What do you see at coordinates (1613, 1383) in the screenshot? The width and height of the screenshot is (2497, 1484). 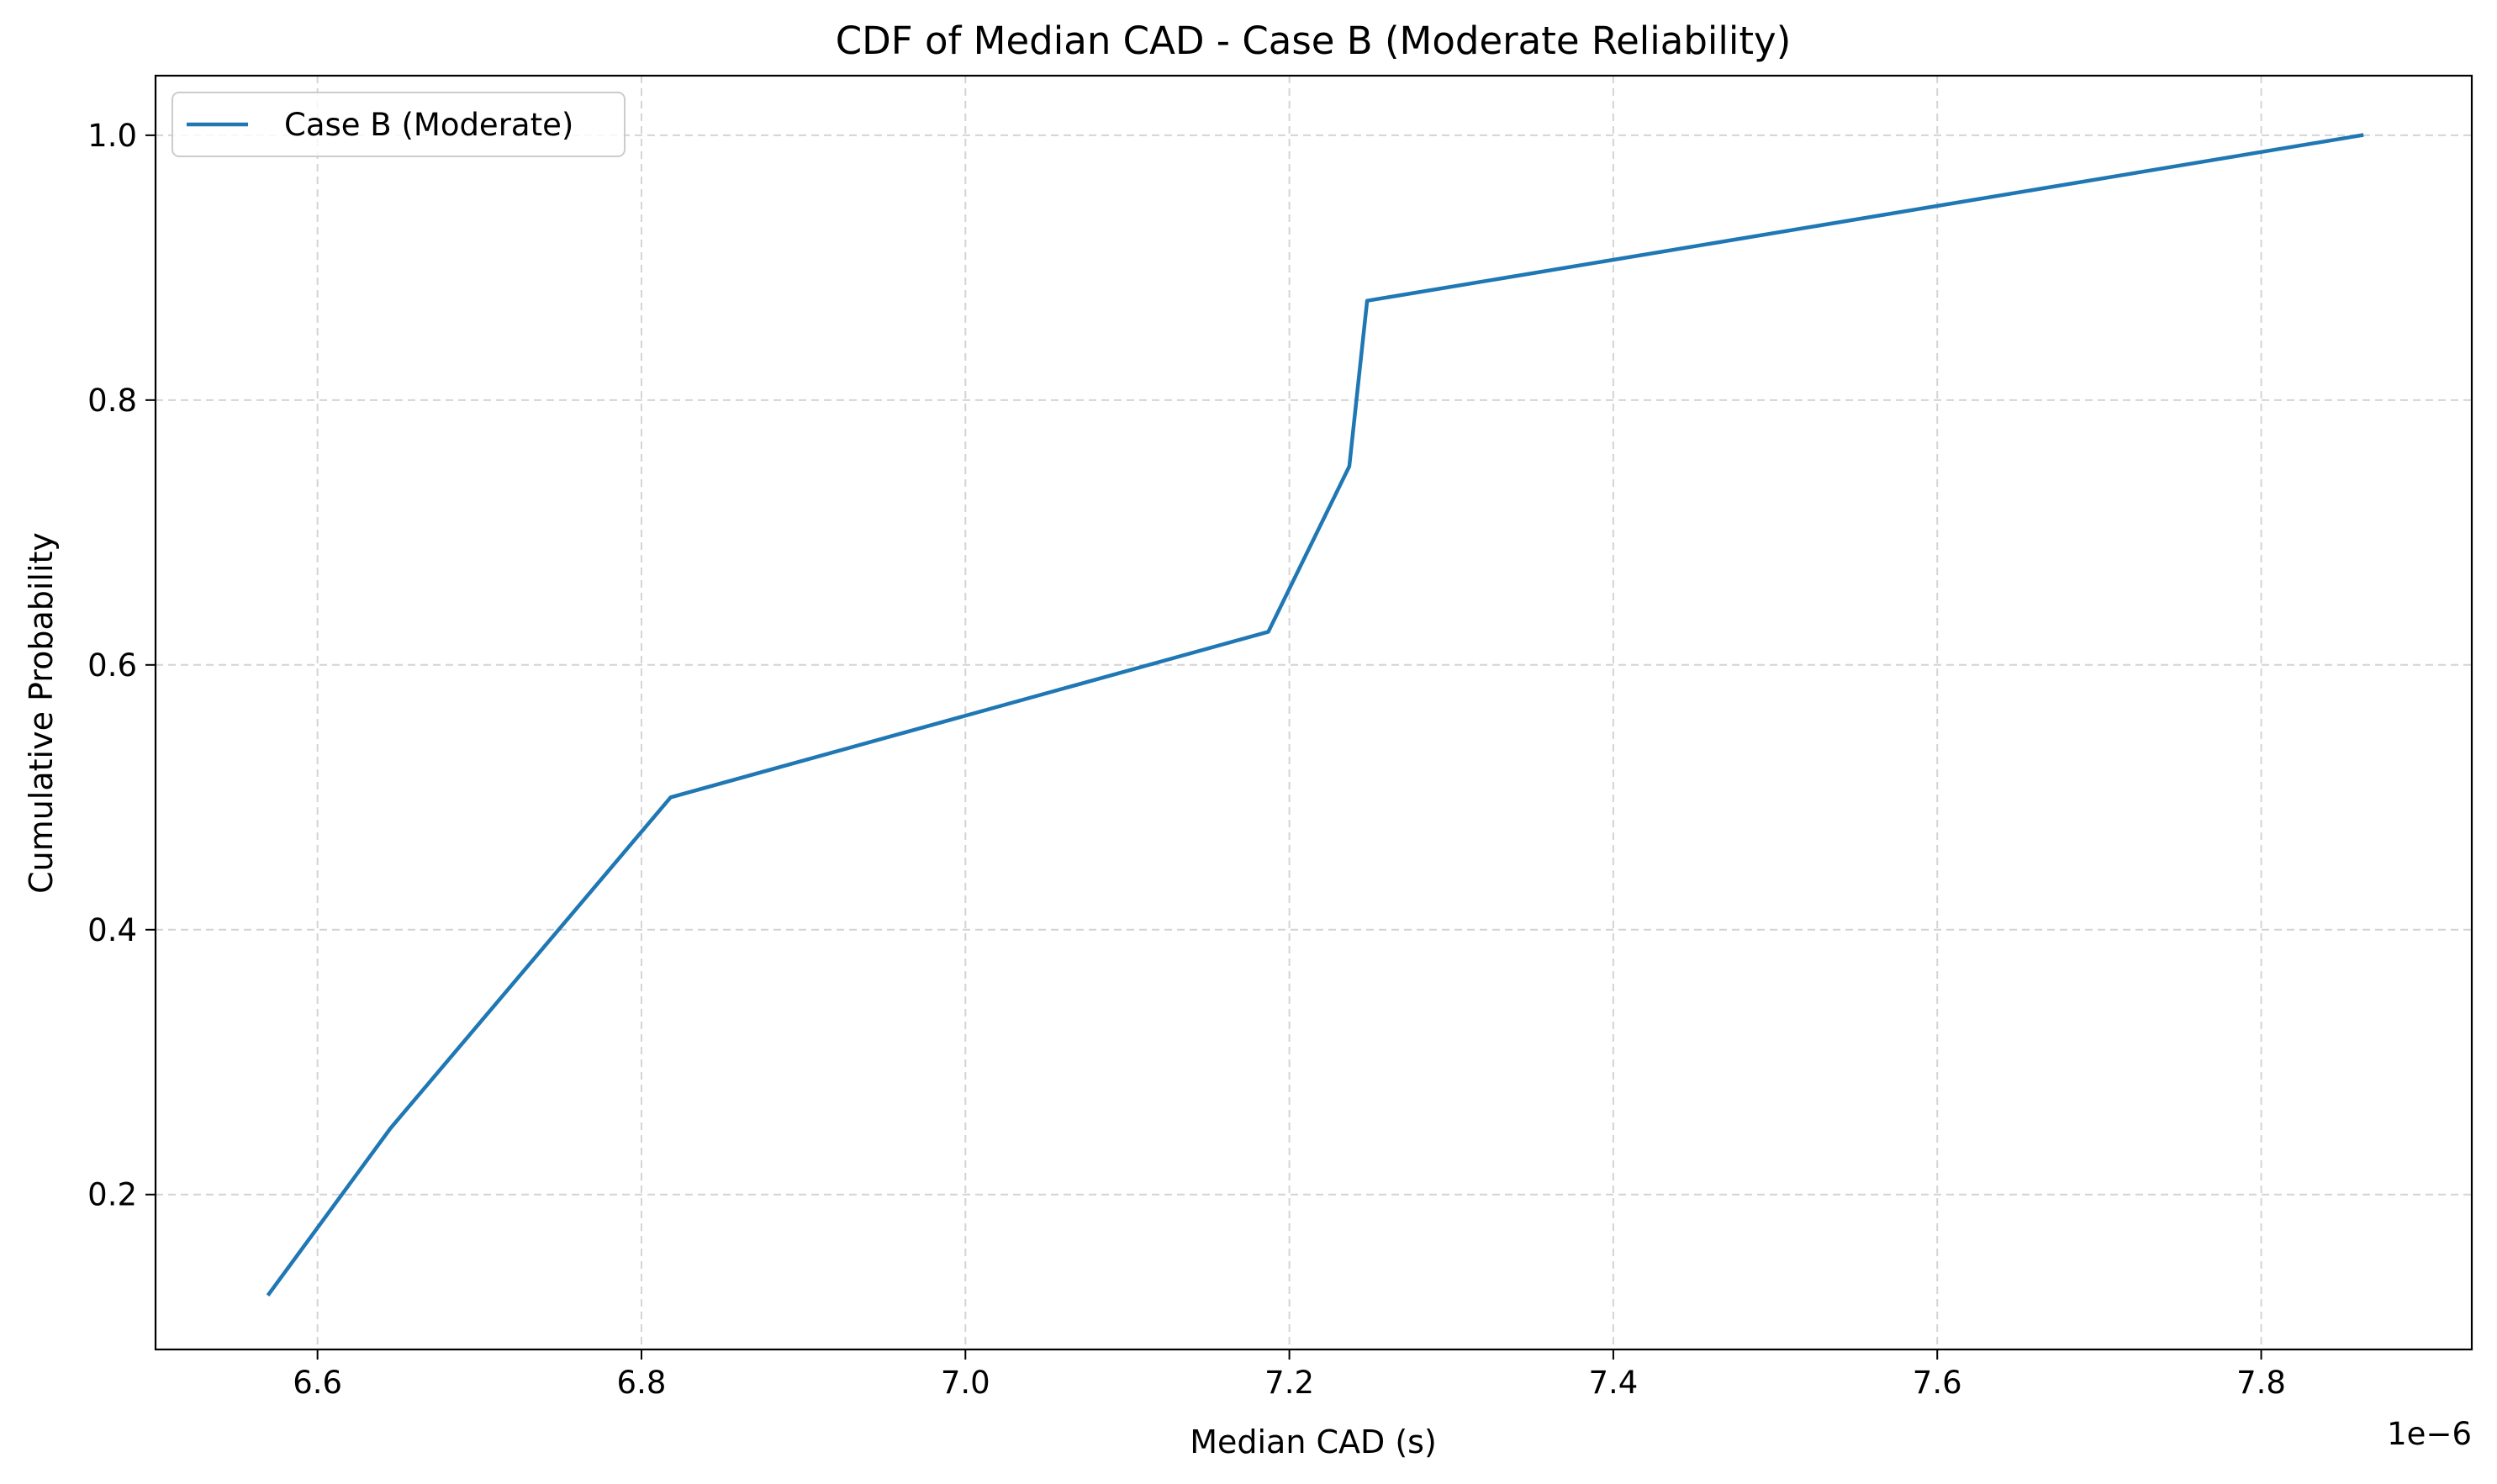 I see `x-tick-label: 7.4` at bounding box center [1613, 1383].